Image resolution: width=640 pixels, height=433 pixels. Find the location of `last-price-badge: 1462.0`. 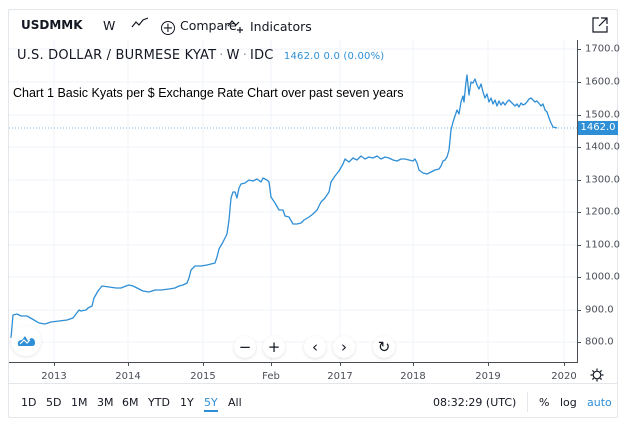

last-price-badge: 1462.0 is located at coordinates (598, 128).